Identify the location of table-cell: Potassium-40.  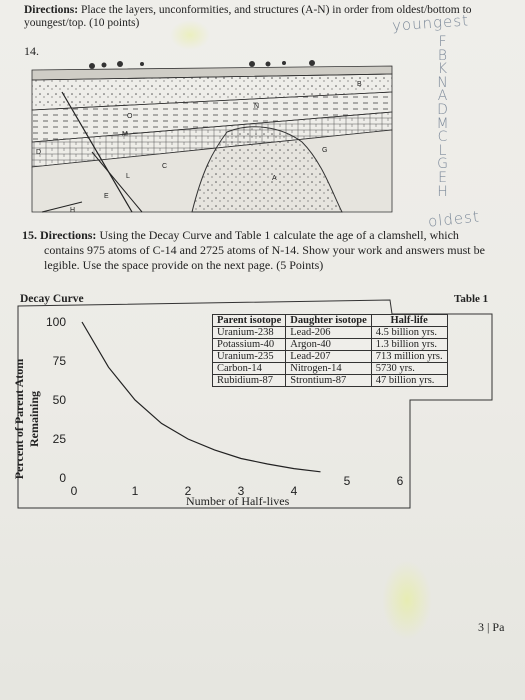
(249, 344).